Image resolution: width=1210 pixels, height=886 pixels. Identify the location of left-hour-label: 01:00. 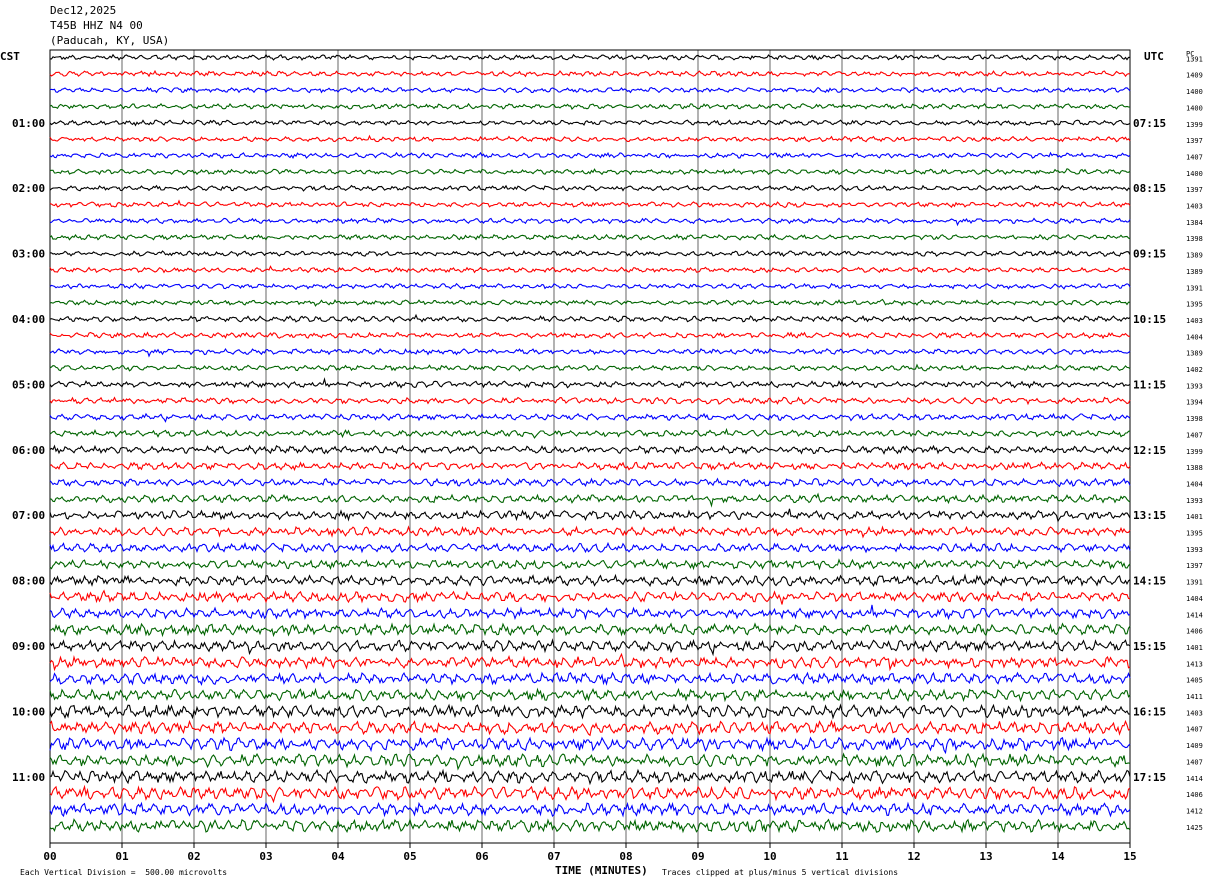
(28, 123).